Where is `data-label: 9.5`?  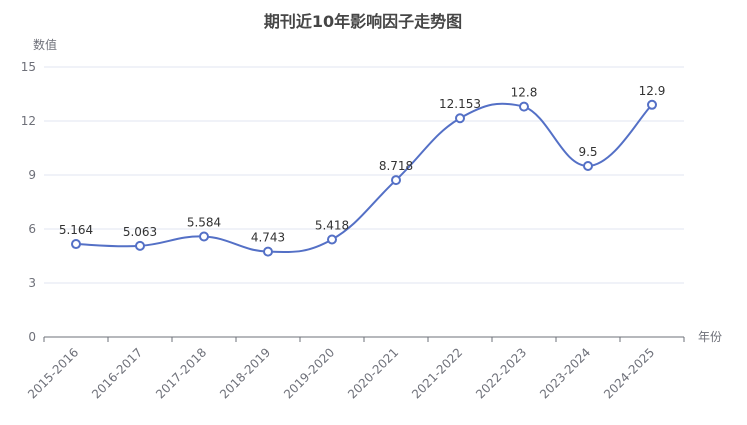
data-label: 9.5 is located at coordinates (587, 152).